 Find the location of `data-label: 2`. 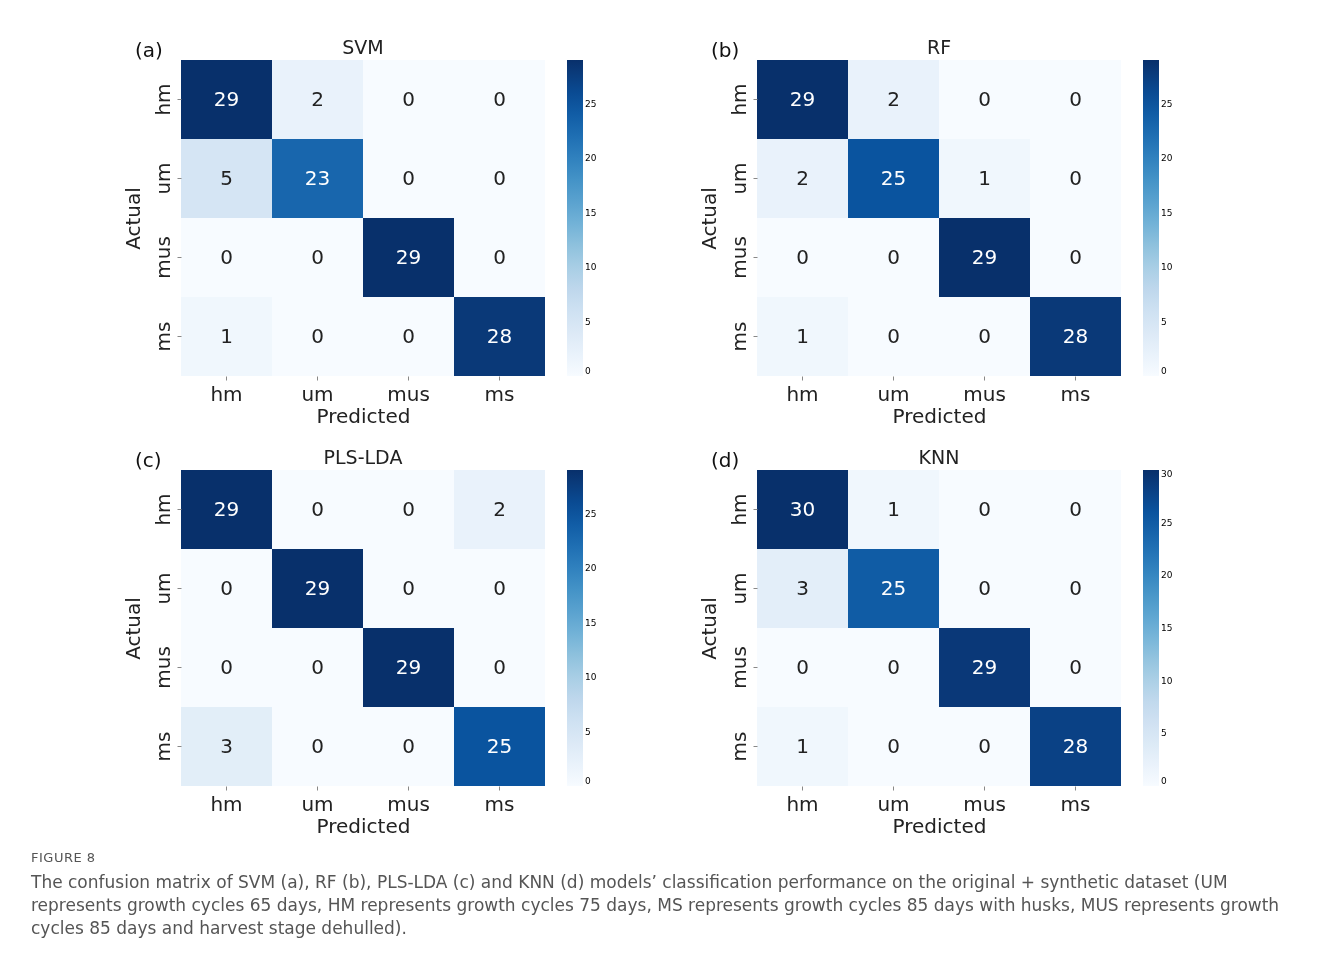

data-label: 2 is located at coordinates (317, 98).